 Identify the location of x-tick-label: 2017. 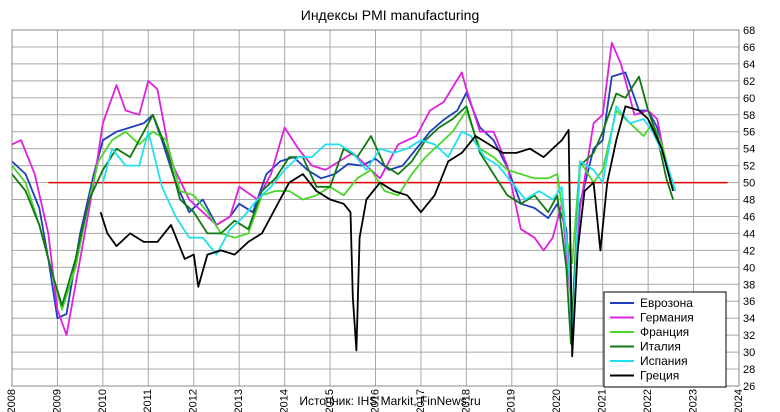
(421, 400).